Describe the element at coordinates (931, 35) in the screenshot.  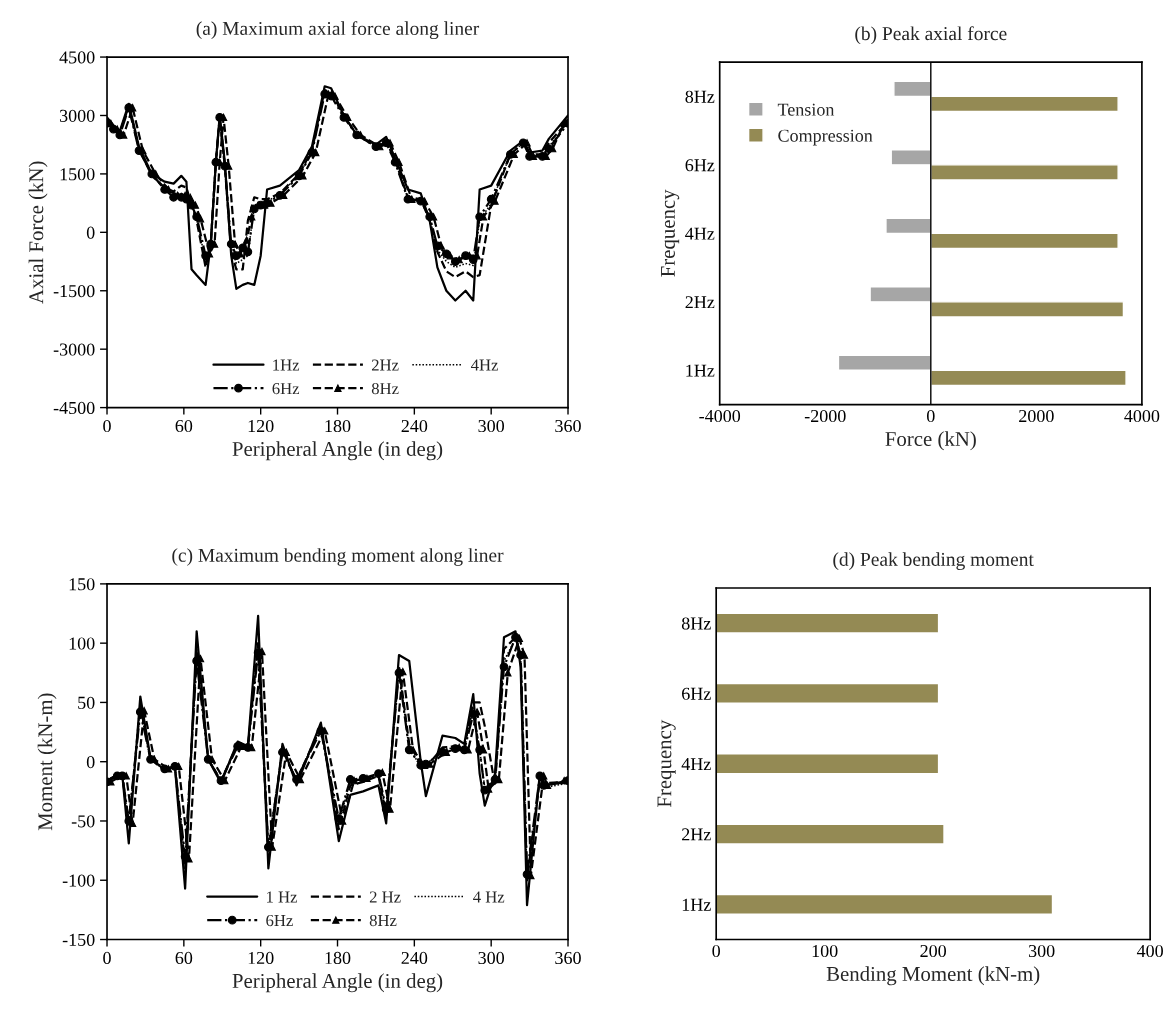
I see `chart-title: (b) Peak axial force` at that location.